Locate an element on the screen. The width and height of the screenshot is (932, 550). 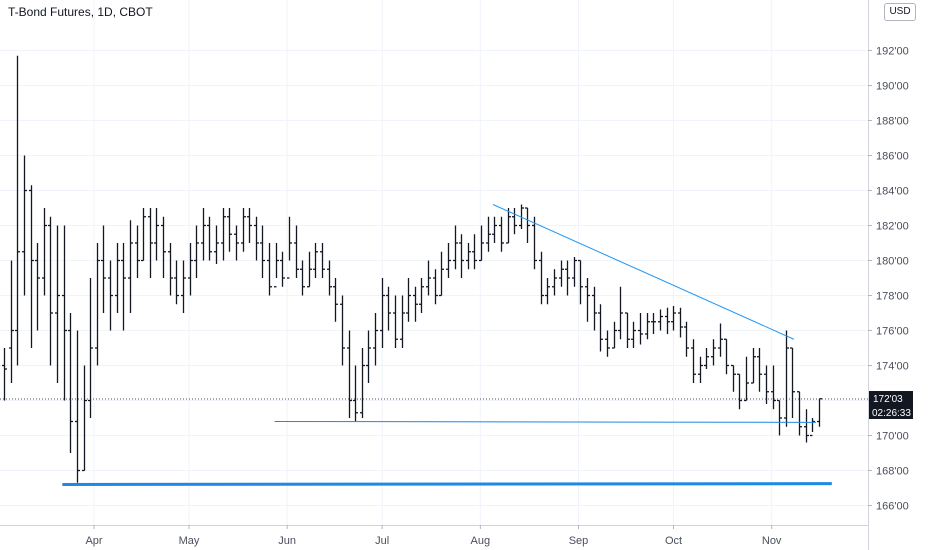
y-tick-label: 182'00 is located at coordinates (892, 227).